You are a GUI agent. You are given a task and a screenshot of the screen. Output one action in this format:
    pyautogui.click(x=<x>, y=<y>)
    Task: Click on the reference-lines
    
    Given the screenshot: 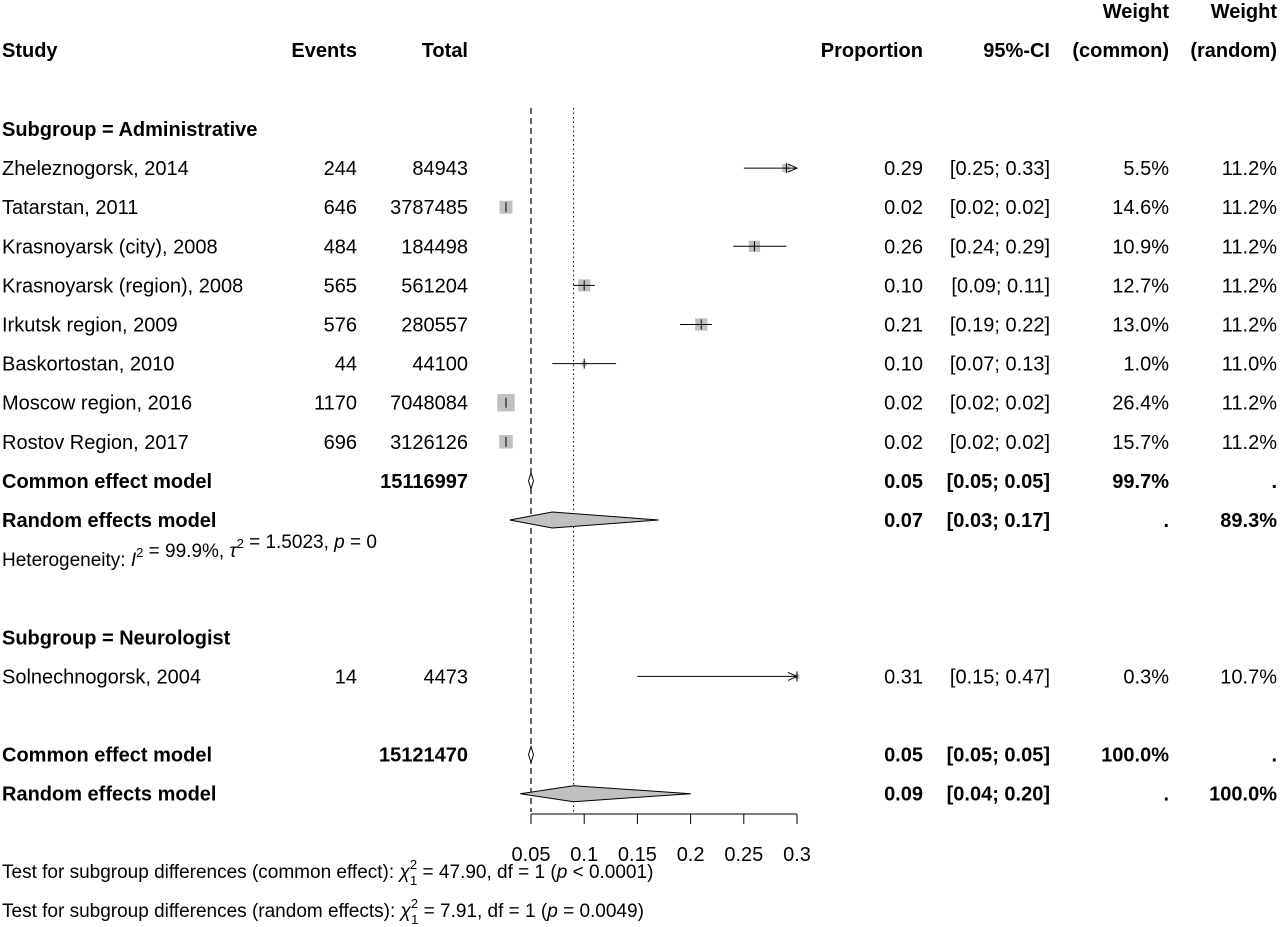 What is the action you would take?
    pyautogui.click(x=552, y=460)
    